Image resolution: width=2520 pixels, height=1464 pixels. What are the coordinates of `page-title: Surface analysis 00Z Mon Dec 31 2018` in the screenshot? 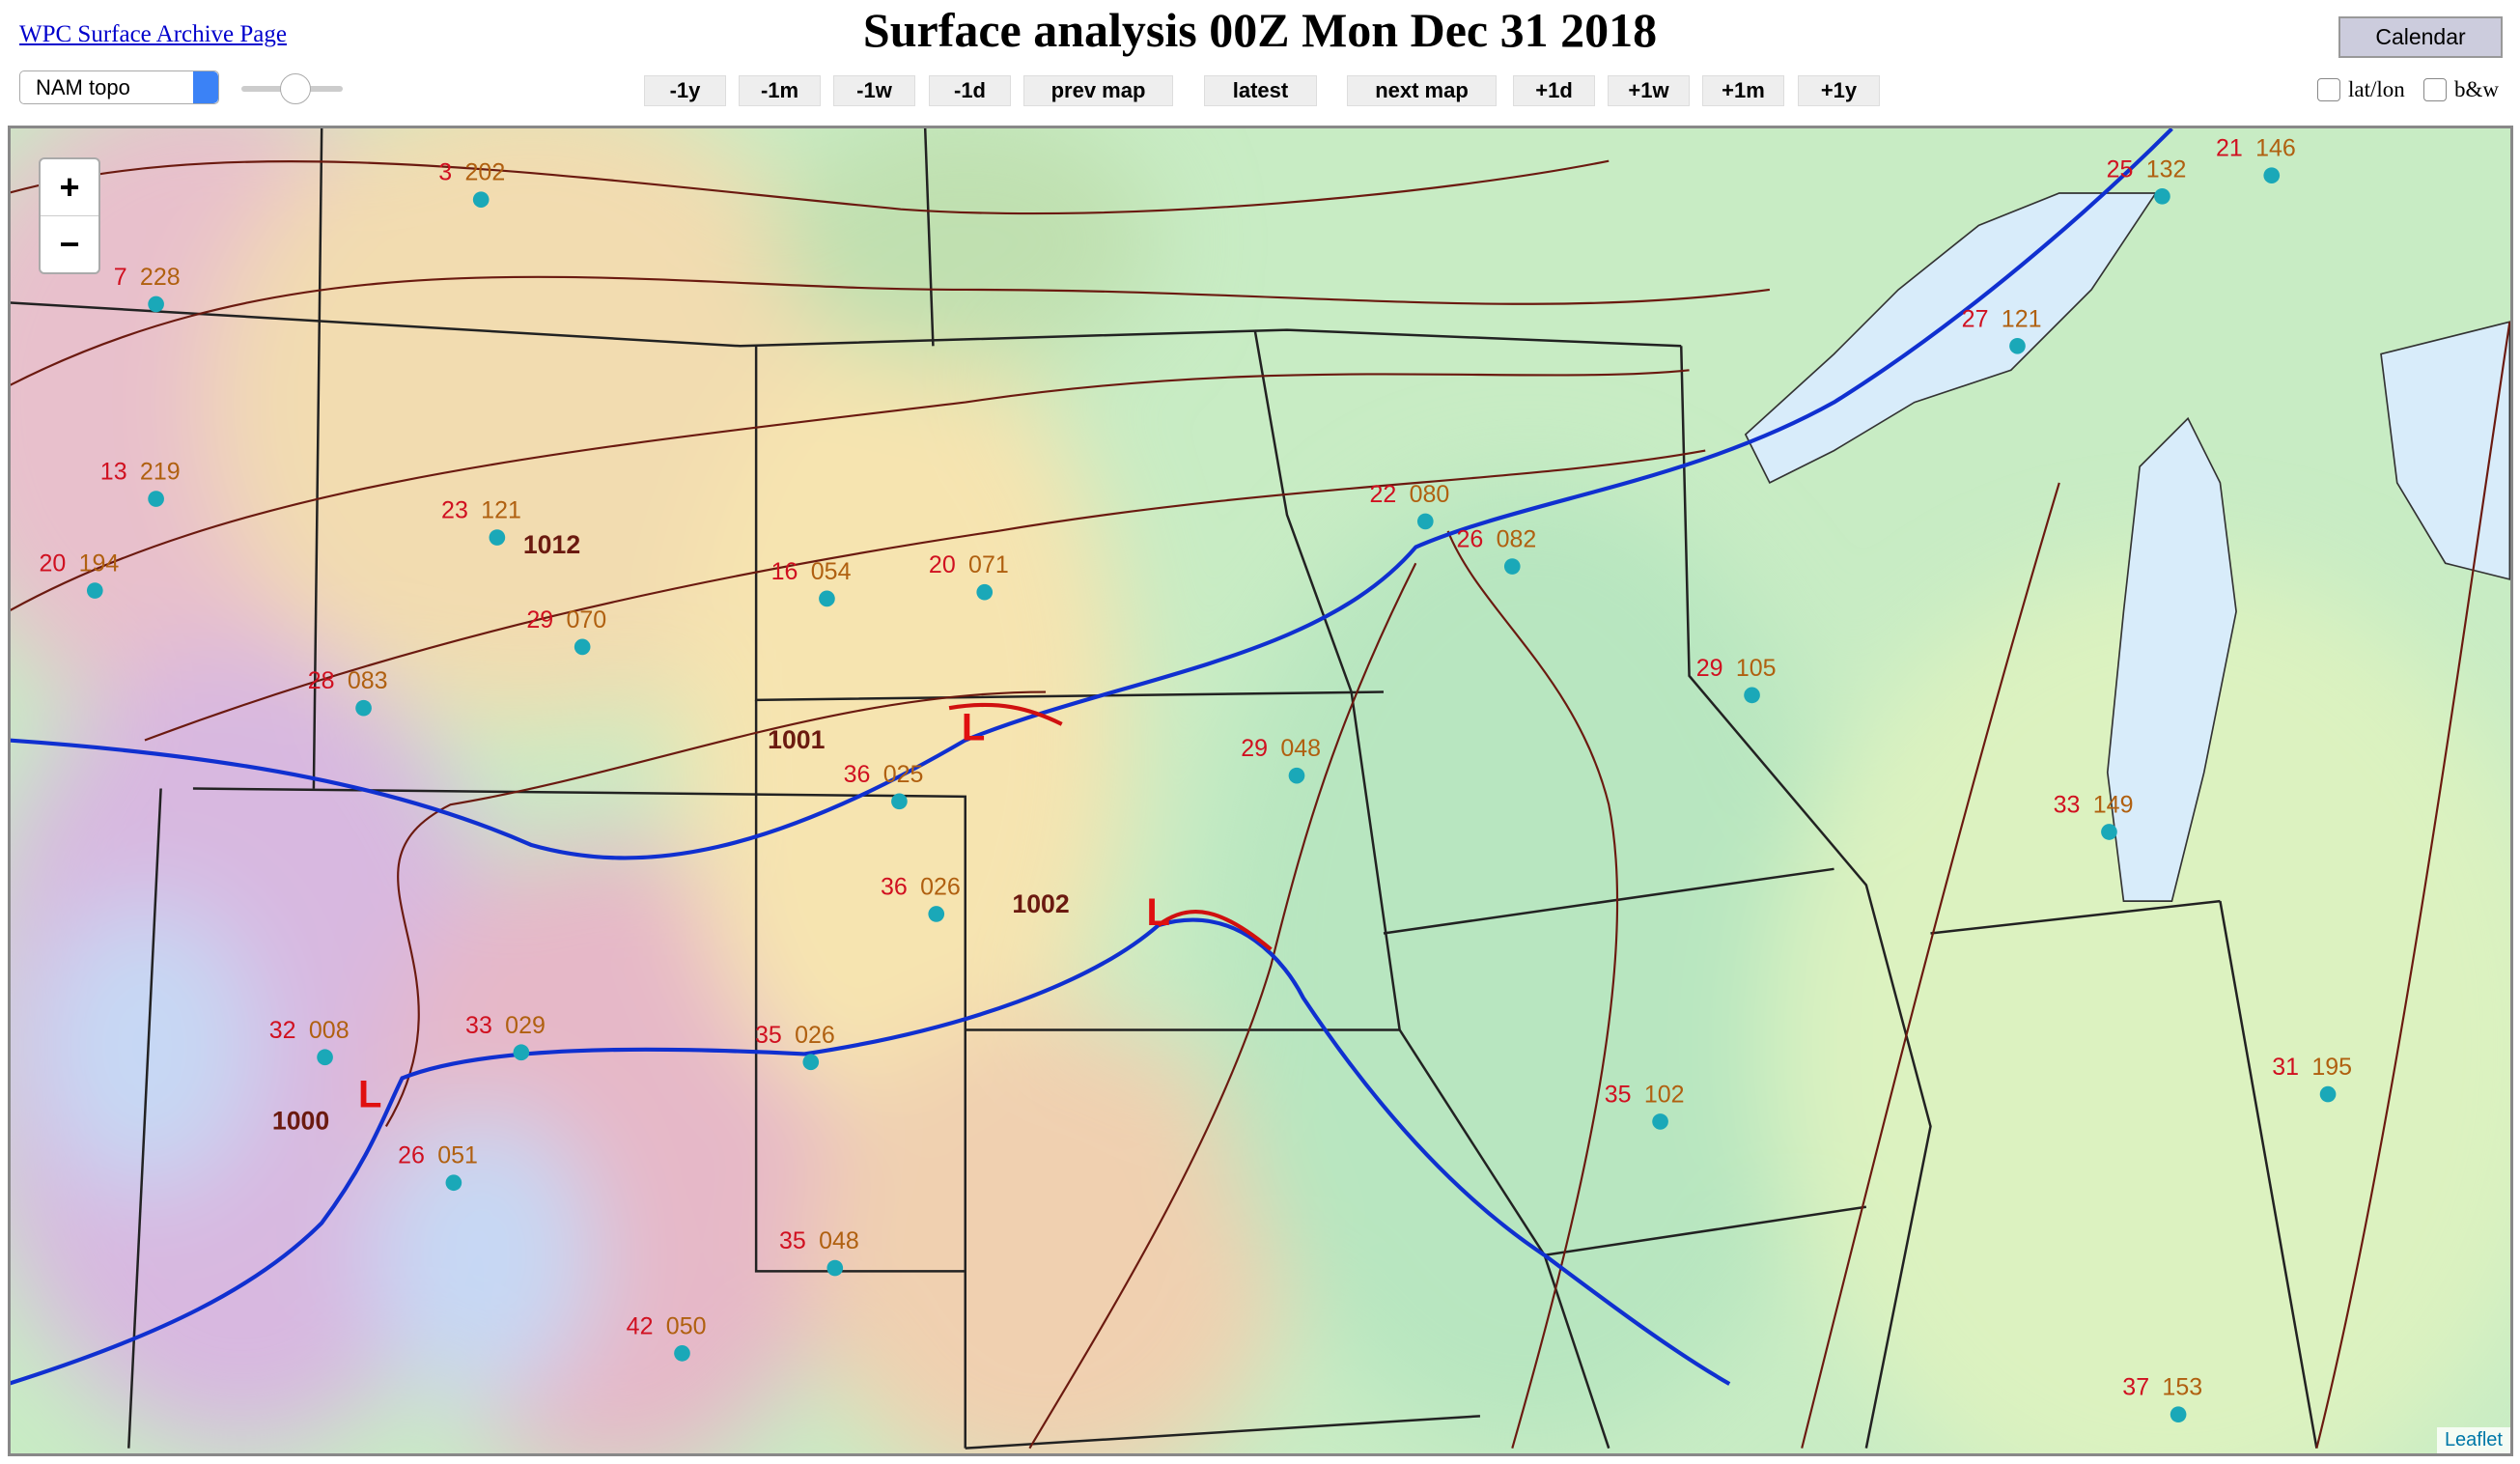 It's located at (1260, 30).